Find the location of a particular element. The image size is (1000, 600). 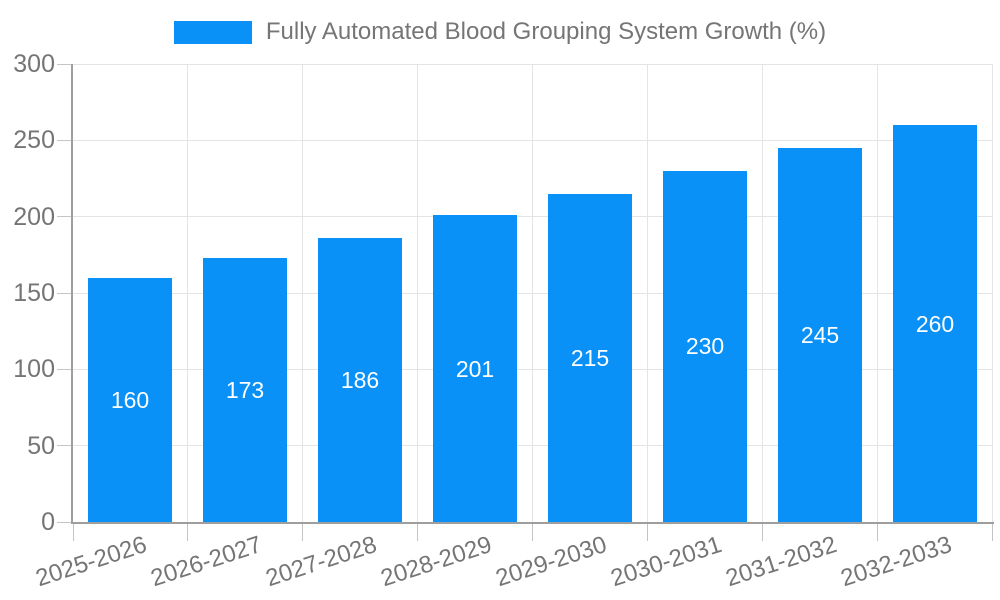

y-tick-label: 0 is located at coordinates (48, 522).